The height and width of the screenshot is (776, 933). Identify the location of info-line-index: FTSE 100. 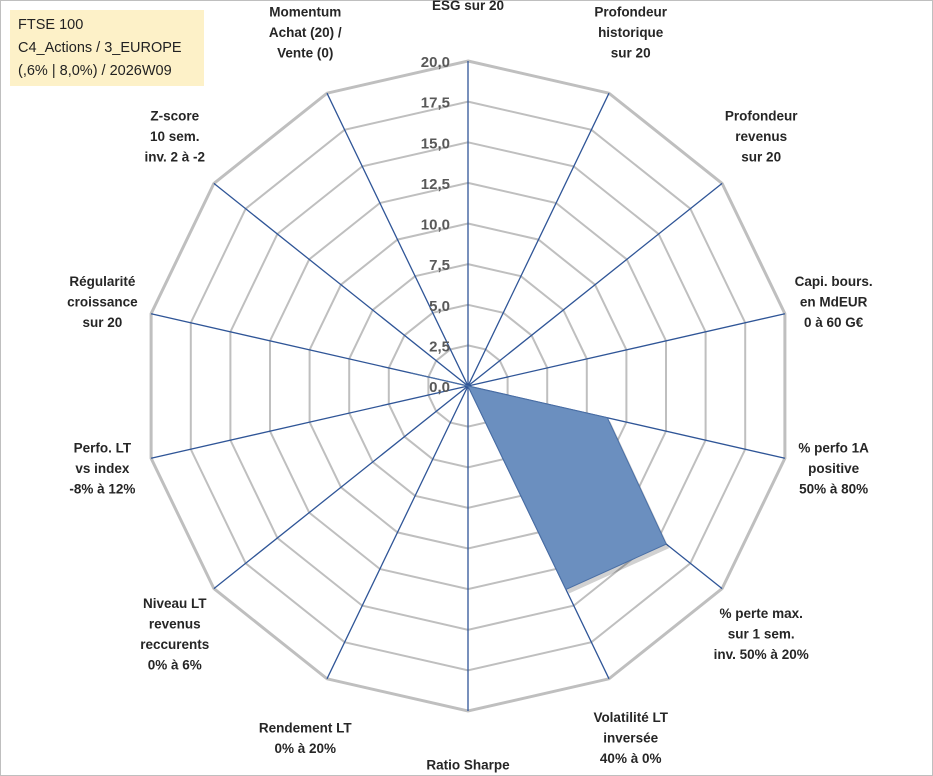
(51, 25).